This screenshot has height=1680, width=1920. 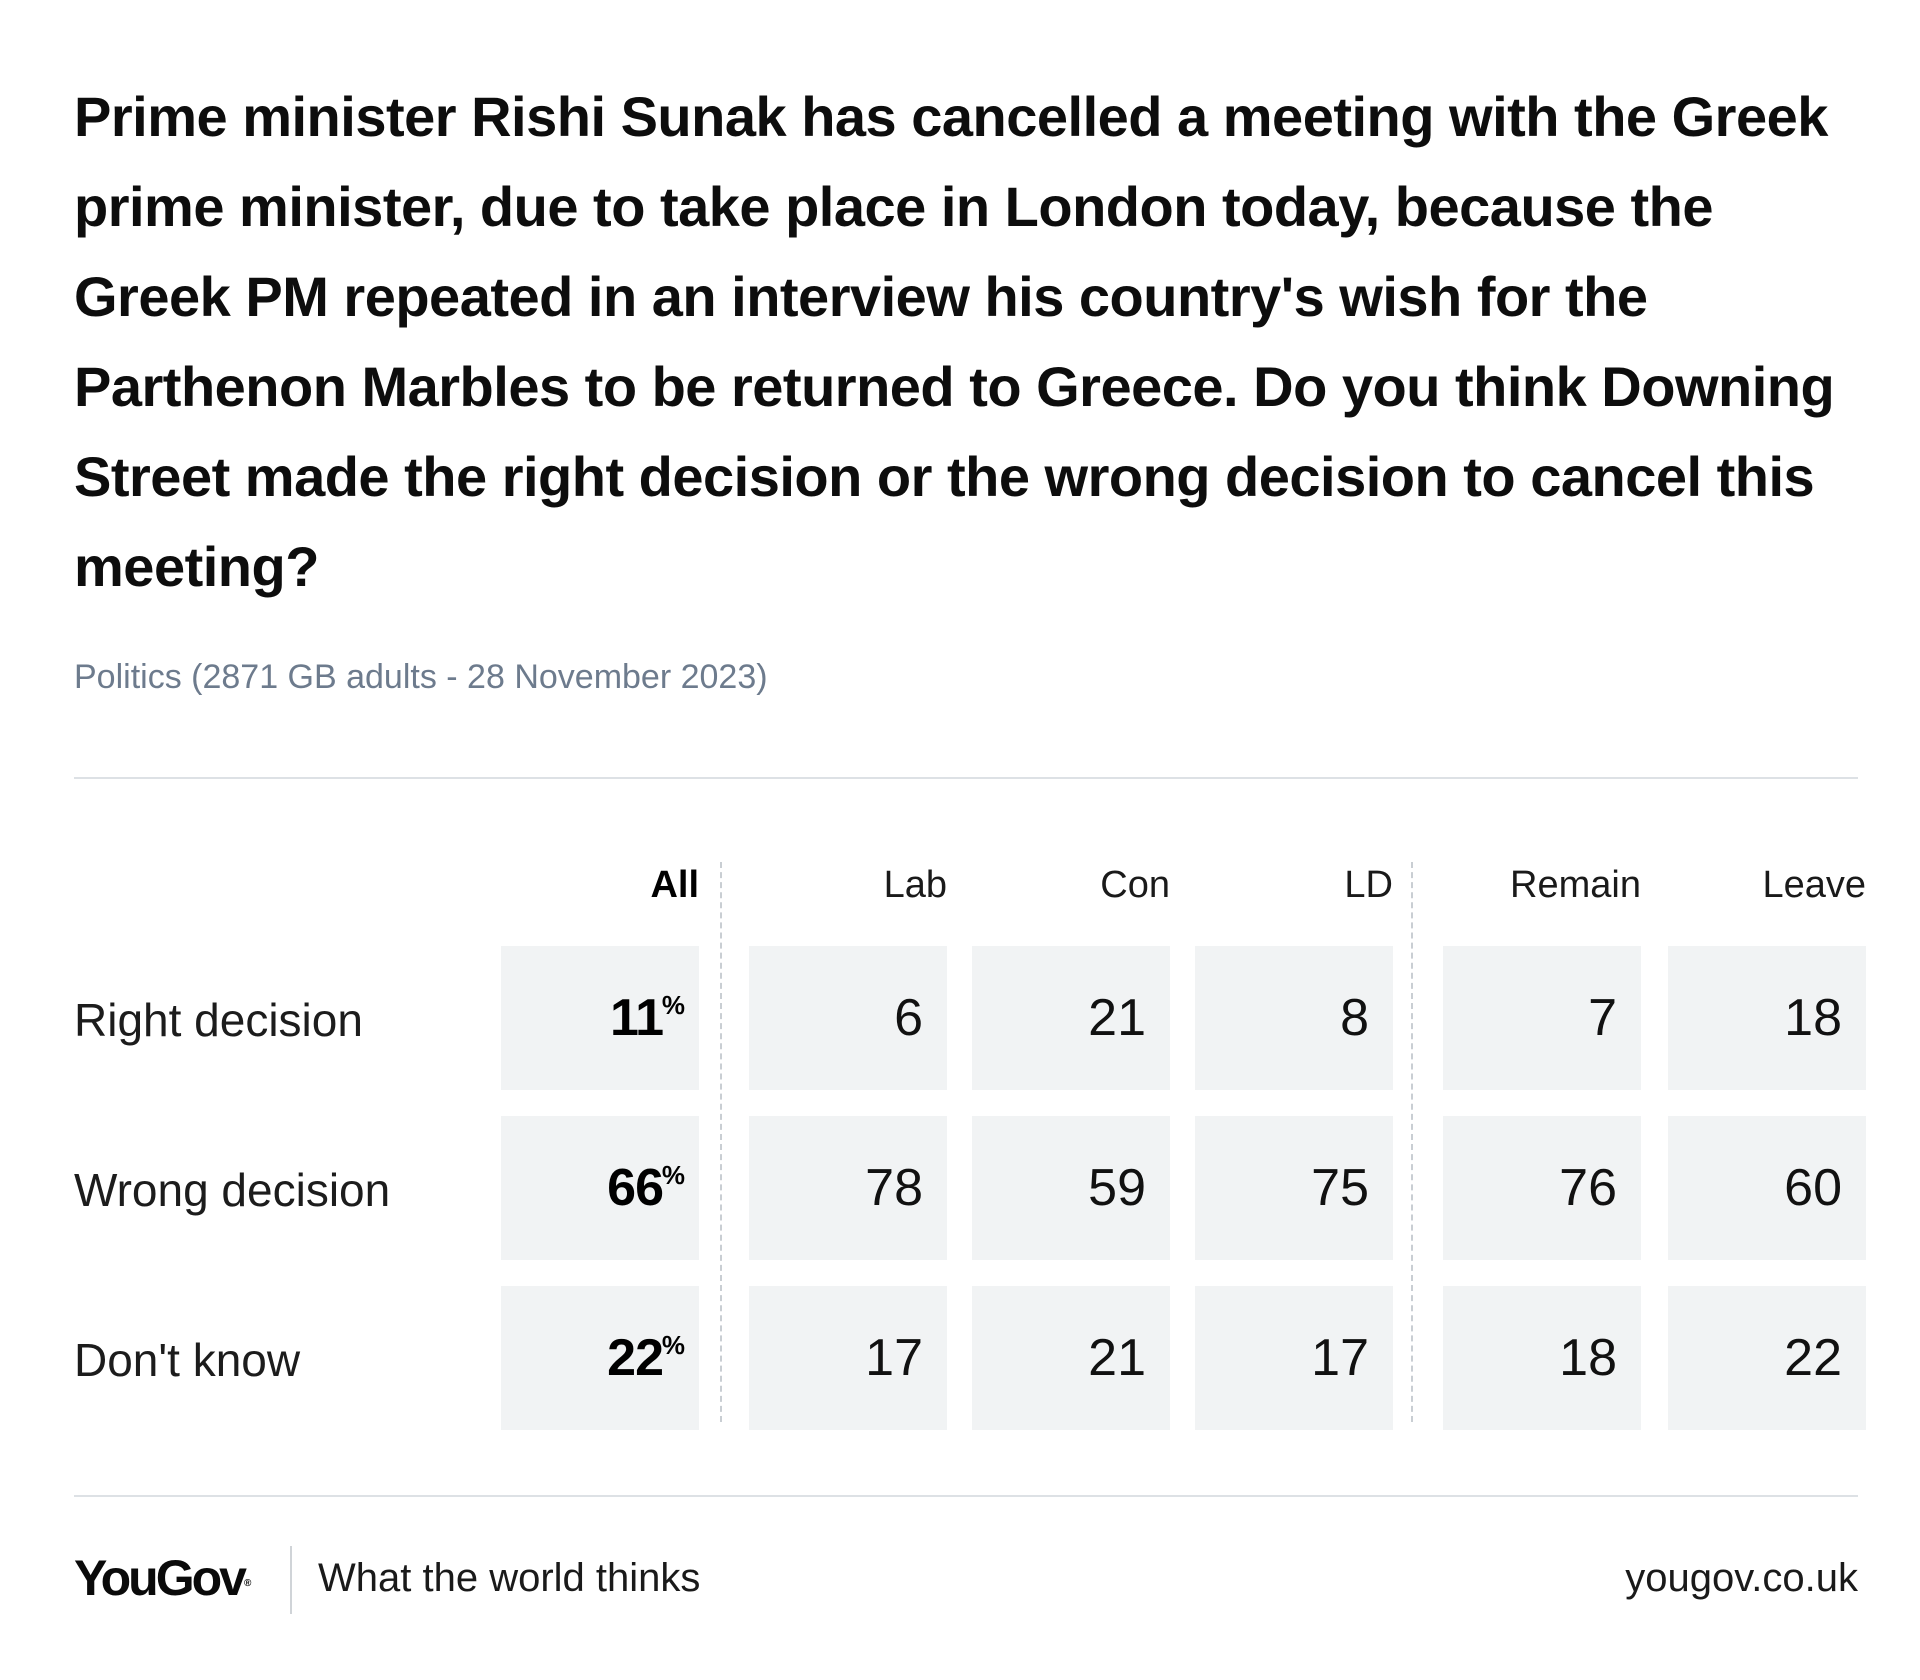 I want to click on table-cell: 6, so click(x=848, y=1018).